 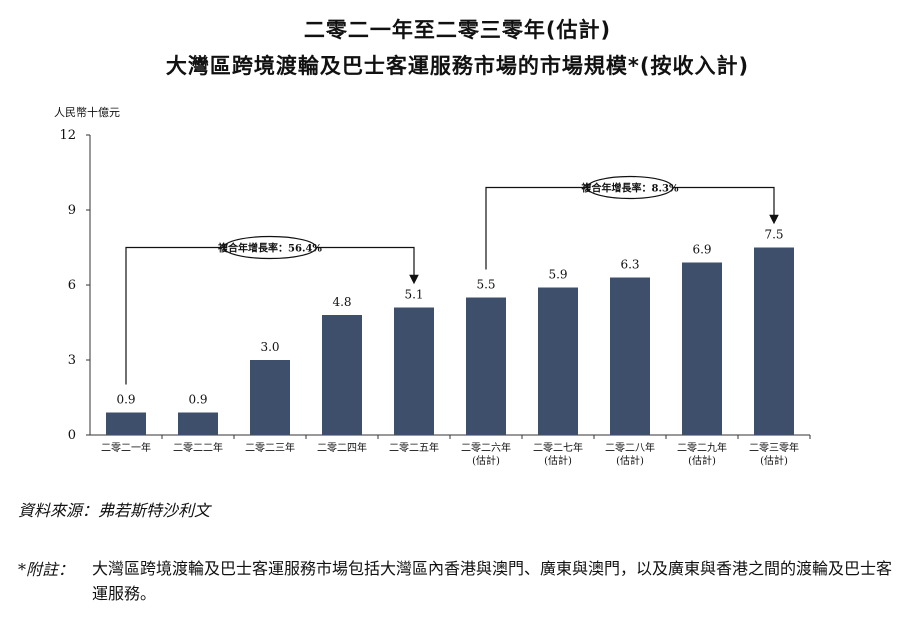 What do you see at coordinates (486, 447) in the screenshot?
I see `x-tick-label: 二零二六年` at bounding box center [486, 447].